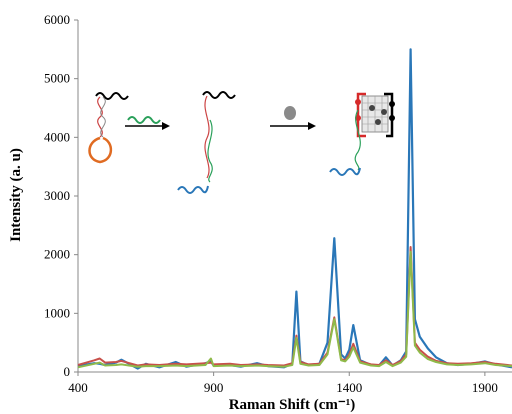  What do you see at coordinates (290, 113) in the screenshot?
I see `nanoparticle-icon` at bounding box center [290, 113].